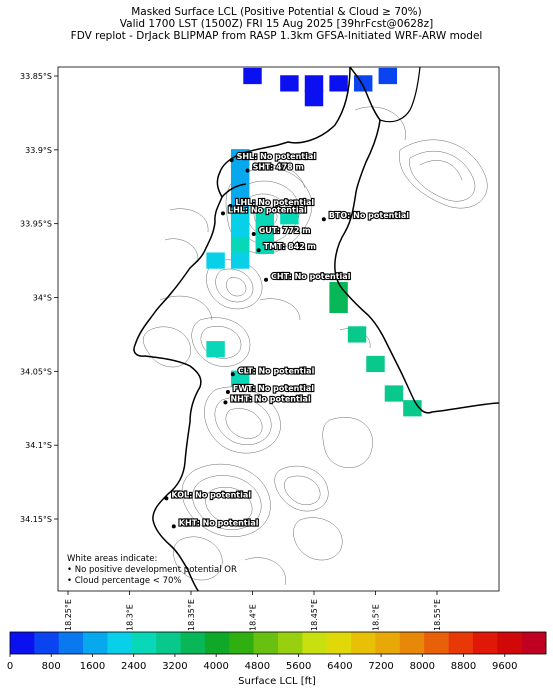 The image size is (553, 692). I want to click on lon-tick-label-5: 18.5°E, so click(376, 617).